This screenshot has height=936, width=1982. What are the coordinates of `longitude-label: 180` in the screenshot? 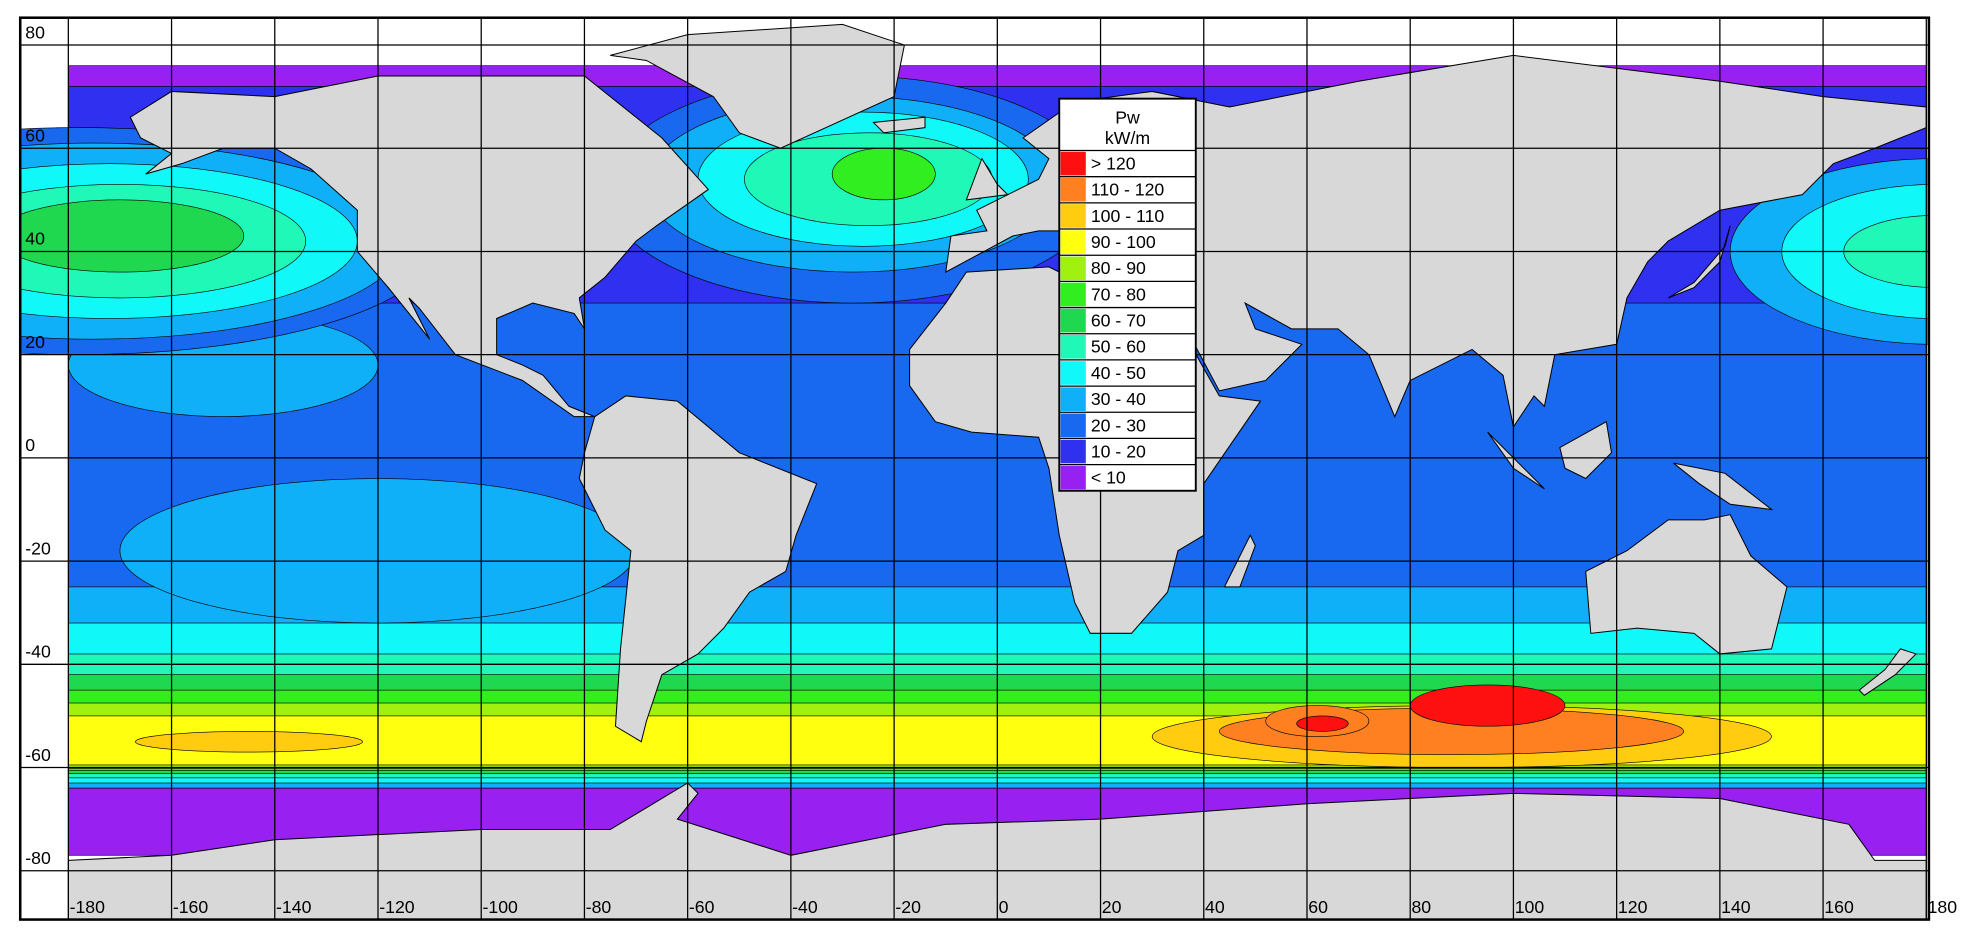 It's located at (1943, 907).